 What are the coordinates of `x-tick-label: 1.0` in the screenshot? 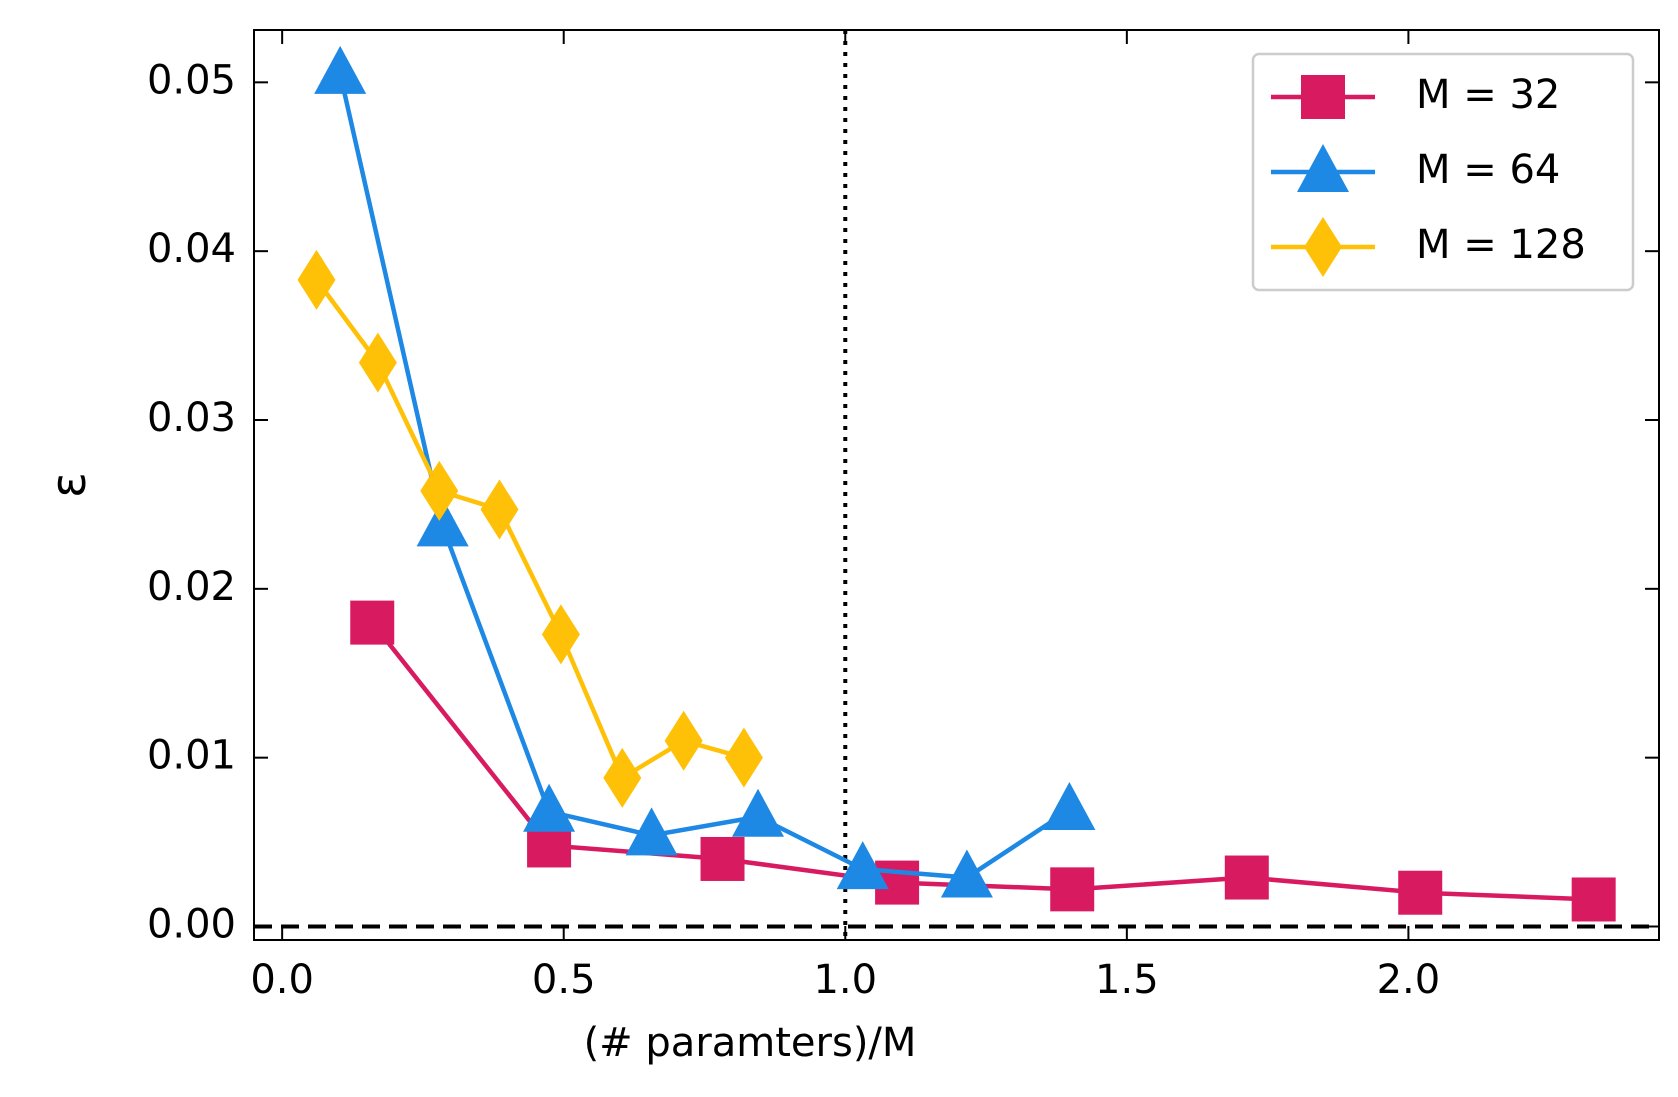 It's located at (845, 980).